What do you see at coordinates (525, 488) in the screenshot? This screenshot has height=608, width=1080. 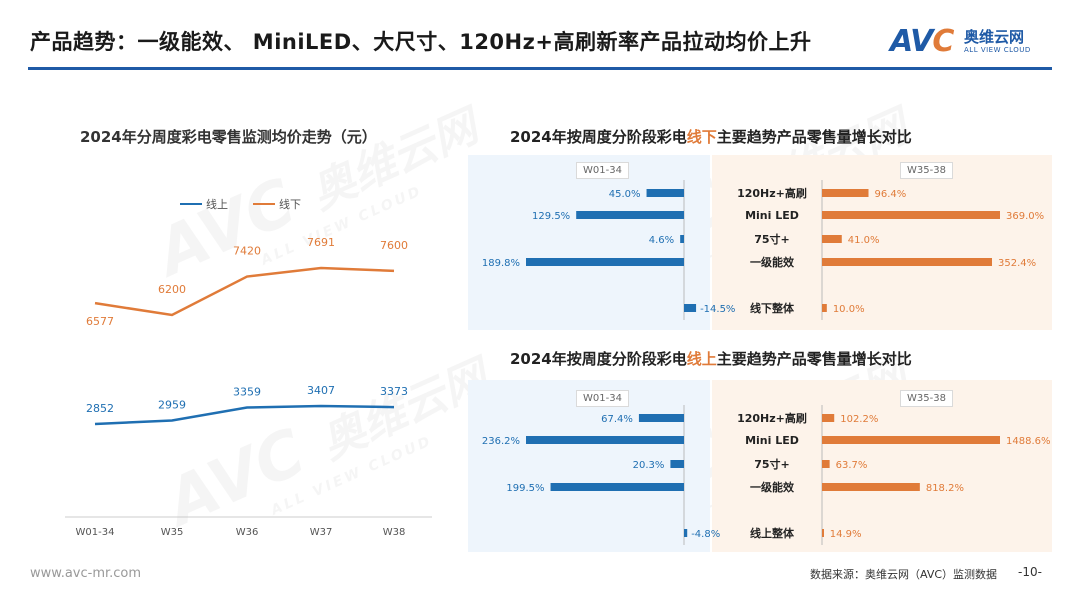 I see `bar-label-w01-34: 199.5%` at bounding box center [525, 488].